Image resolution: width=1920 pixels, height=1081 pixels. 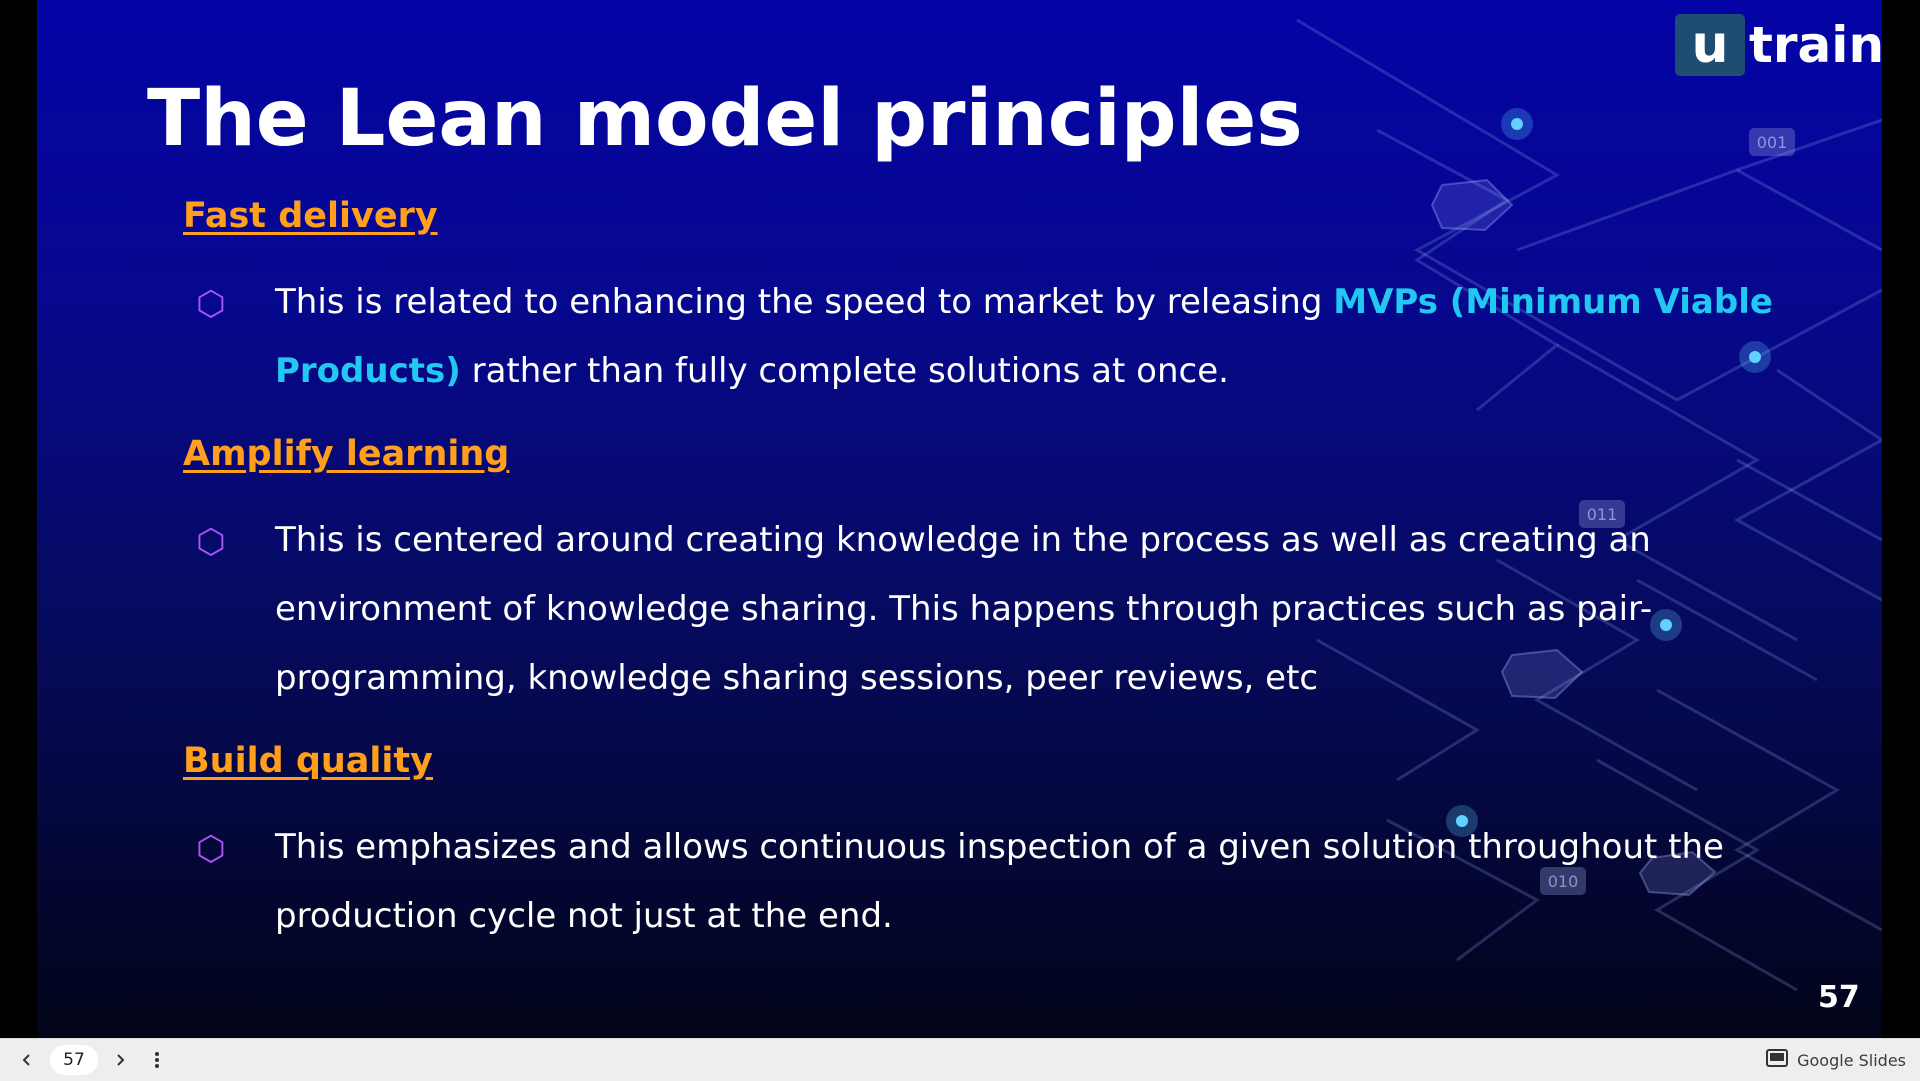 I want to click on slide-page-number: 57, so click(x=1839, y=997).